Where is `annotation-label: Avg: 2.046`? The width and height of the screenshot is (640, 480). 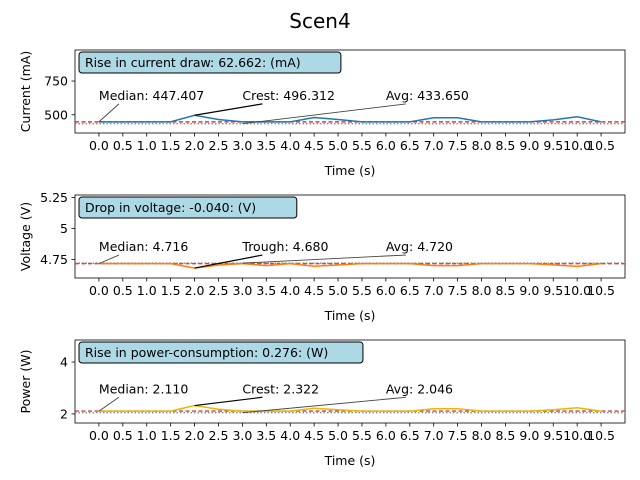
annotation-label: Avg: 2.046 is located at coordinates (419, 388).